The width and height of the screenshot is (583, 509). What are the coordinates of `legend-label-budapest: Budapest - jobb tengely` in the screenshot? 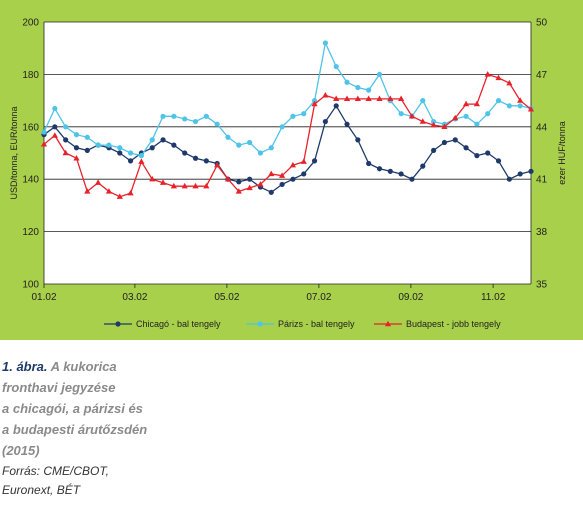 It's located at (453, 324).